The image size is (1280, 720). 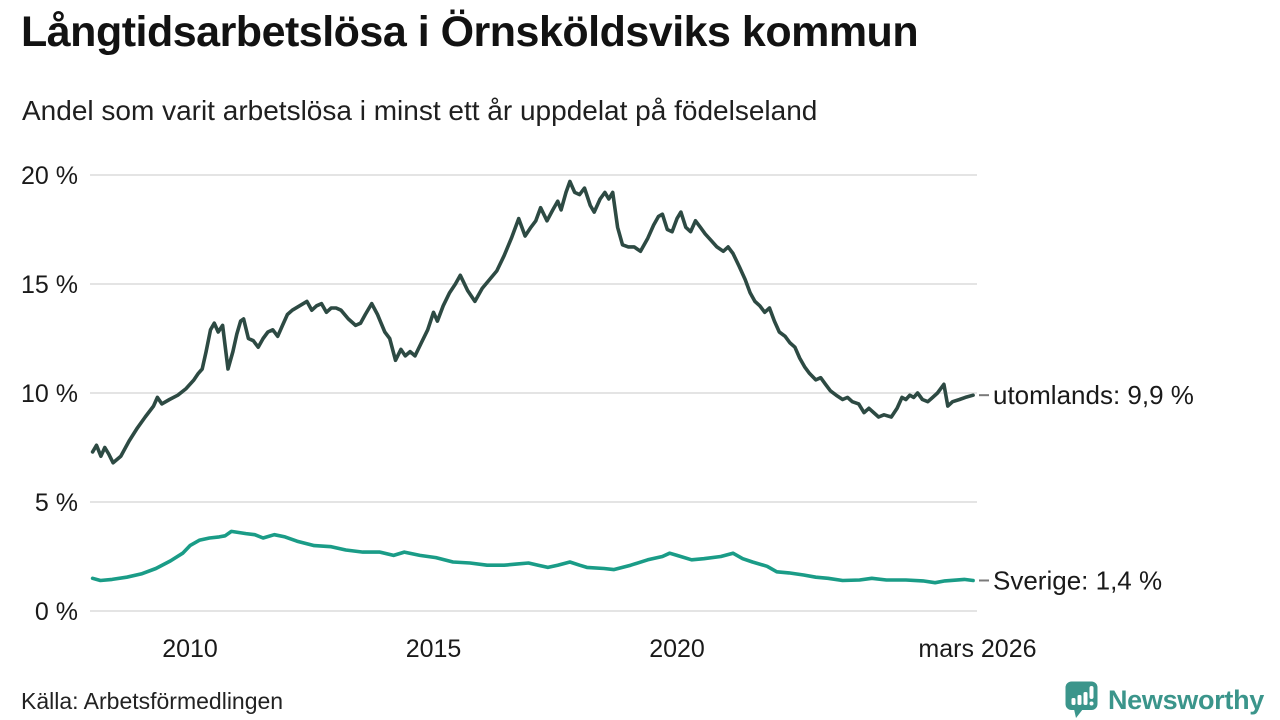 I want to click on x-tick-label-2015: 2015, so click(x=434, y=649).